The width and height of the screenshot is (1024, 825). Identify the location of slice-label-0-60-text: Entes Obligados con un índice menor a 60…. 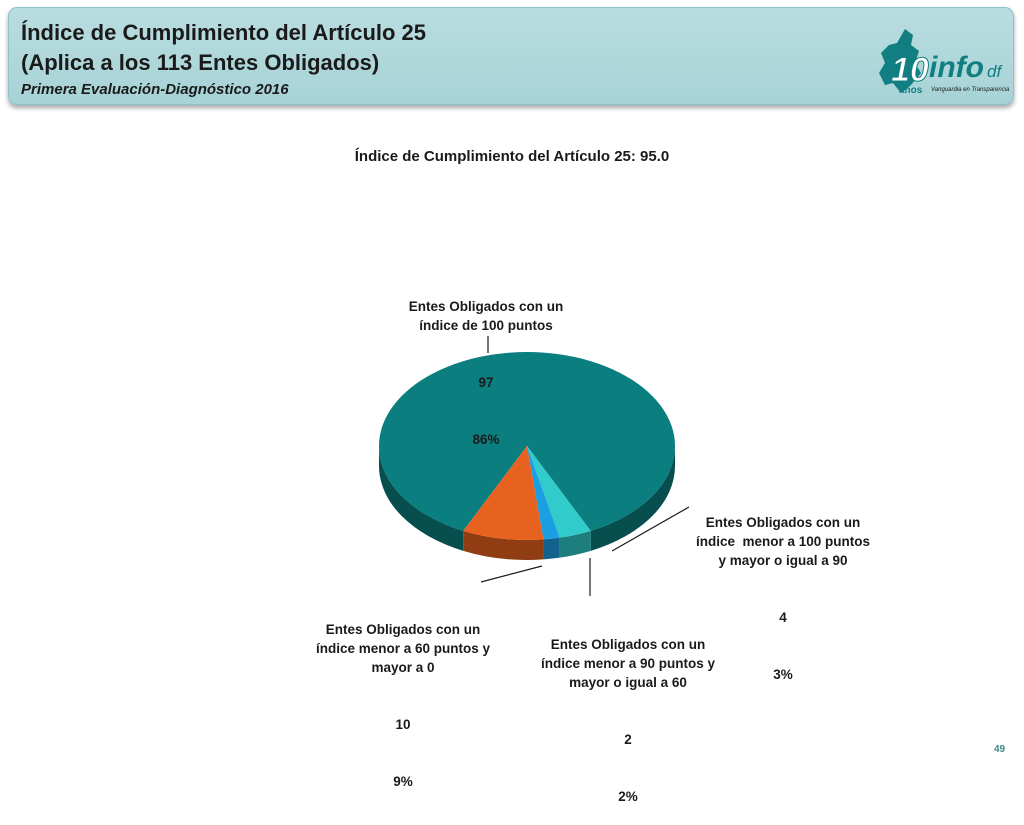
(403, 648).